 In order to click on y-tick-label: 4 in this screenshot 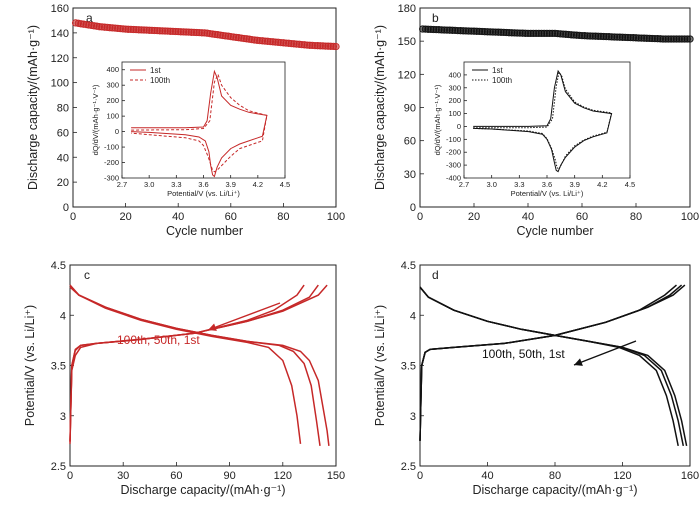, I will do `click(63, 316)`.